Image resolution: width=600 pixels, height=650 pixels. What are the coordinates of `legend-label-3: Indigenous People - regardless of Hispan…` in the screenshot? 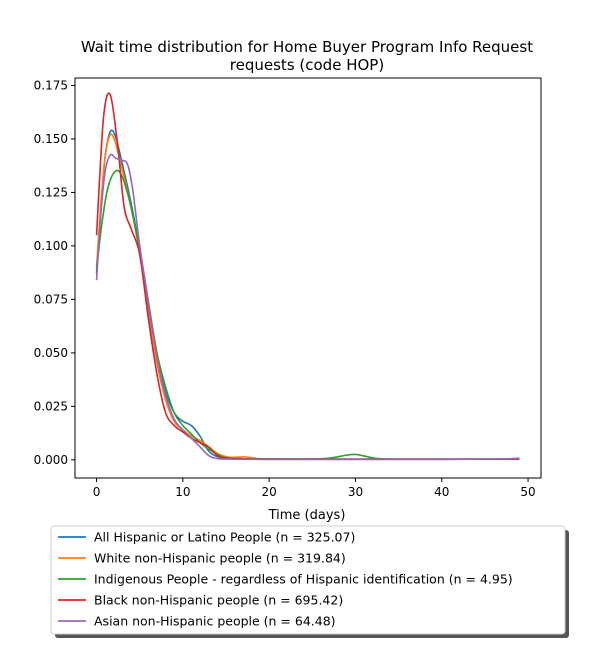 It's located at (303, 579).